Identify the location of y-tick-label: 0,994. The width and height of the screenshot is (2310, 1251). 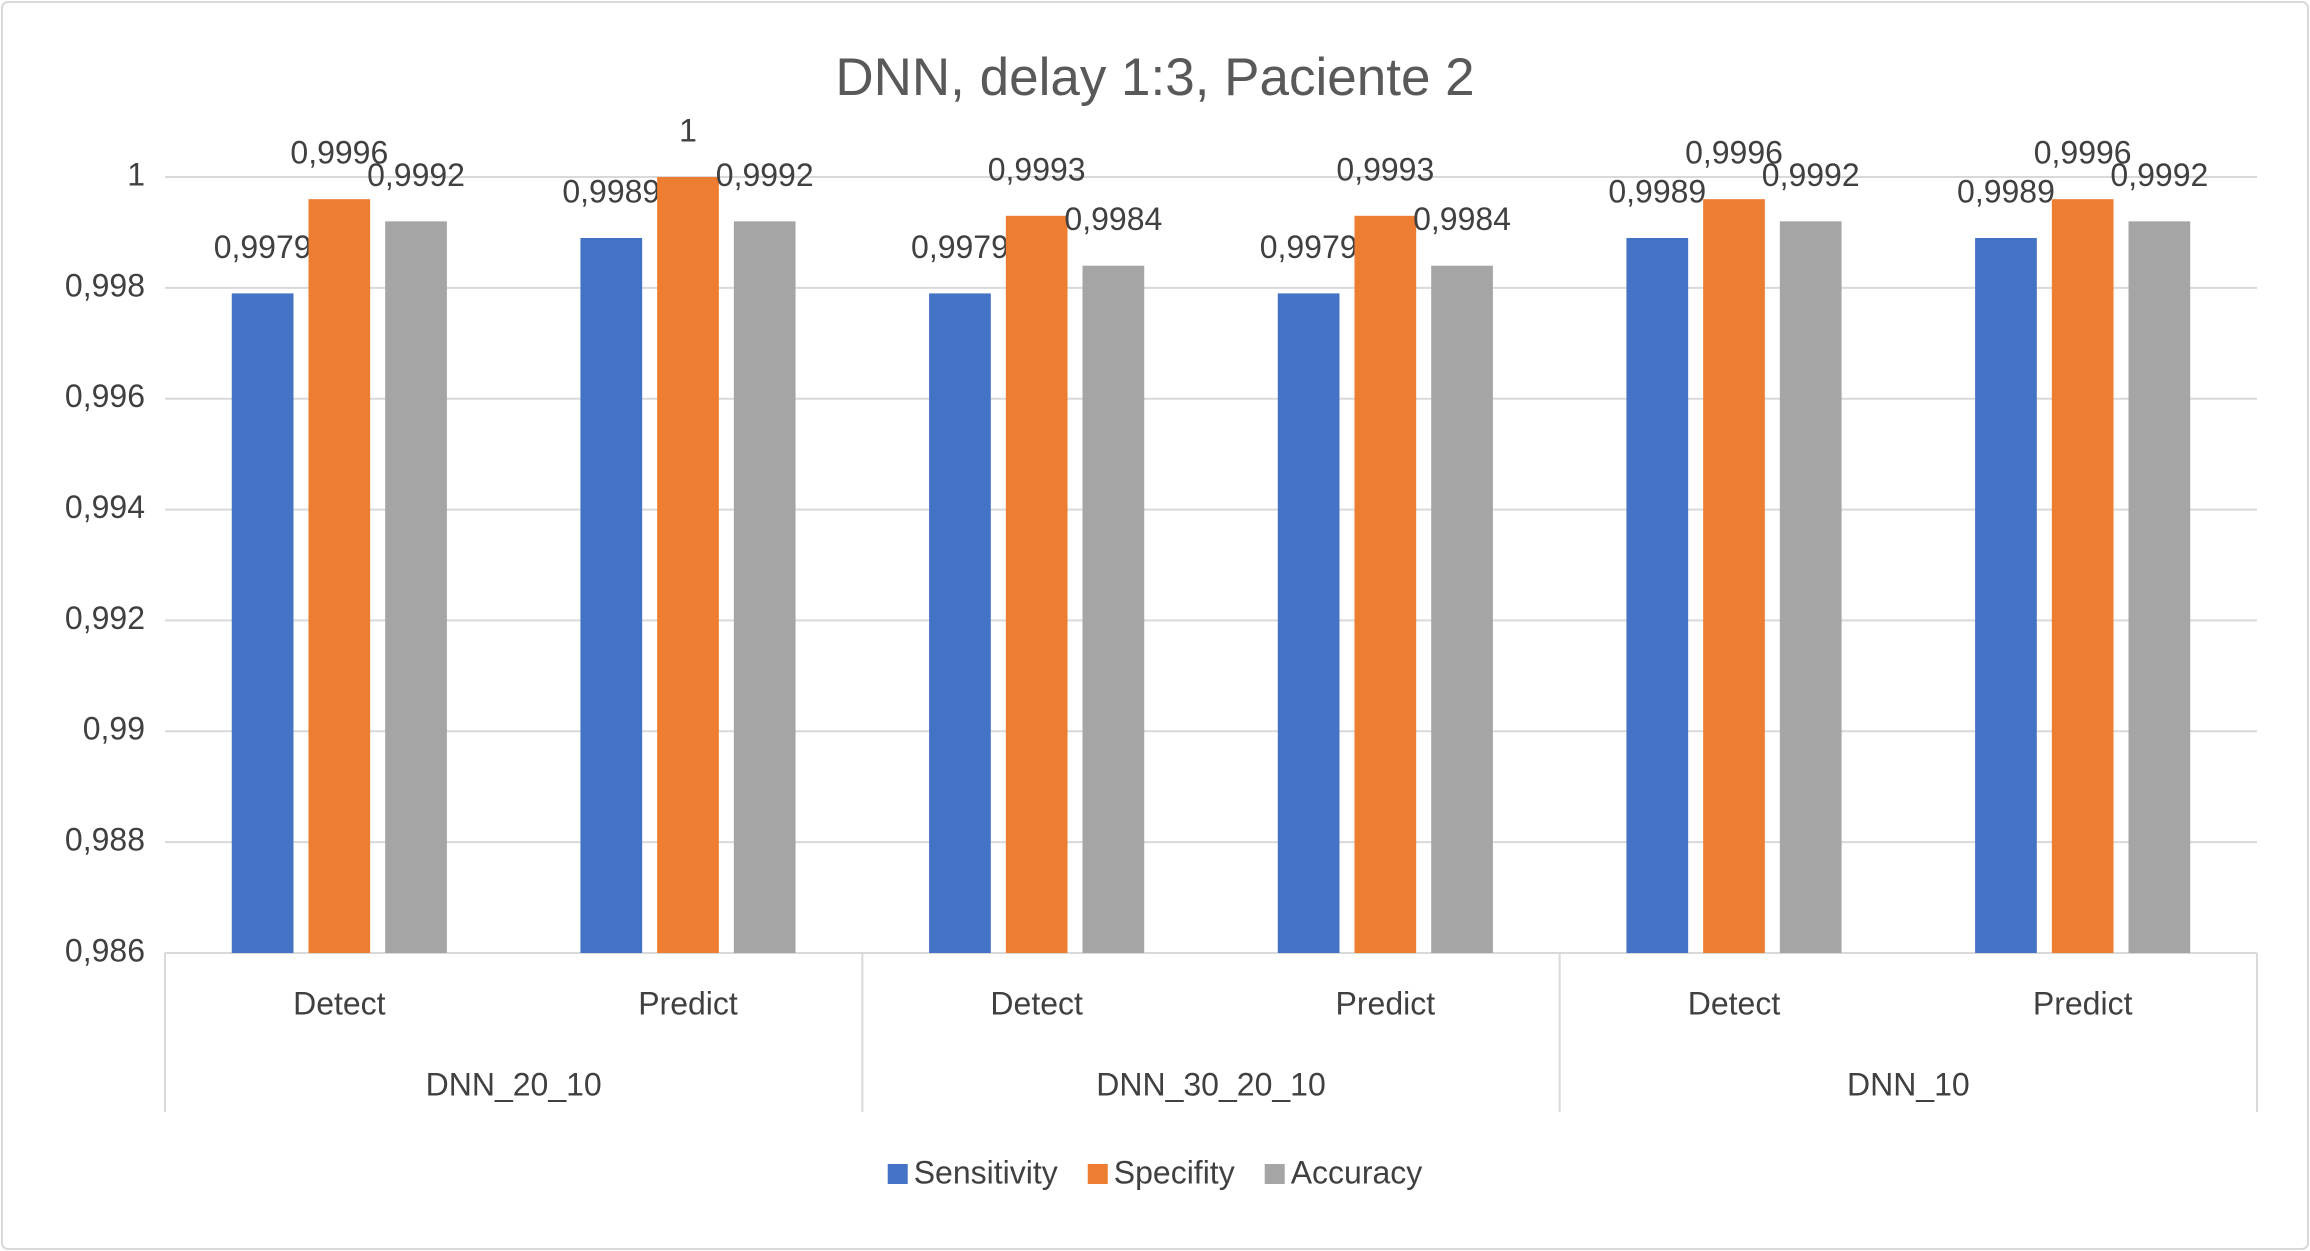
(105, 507).